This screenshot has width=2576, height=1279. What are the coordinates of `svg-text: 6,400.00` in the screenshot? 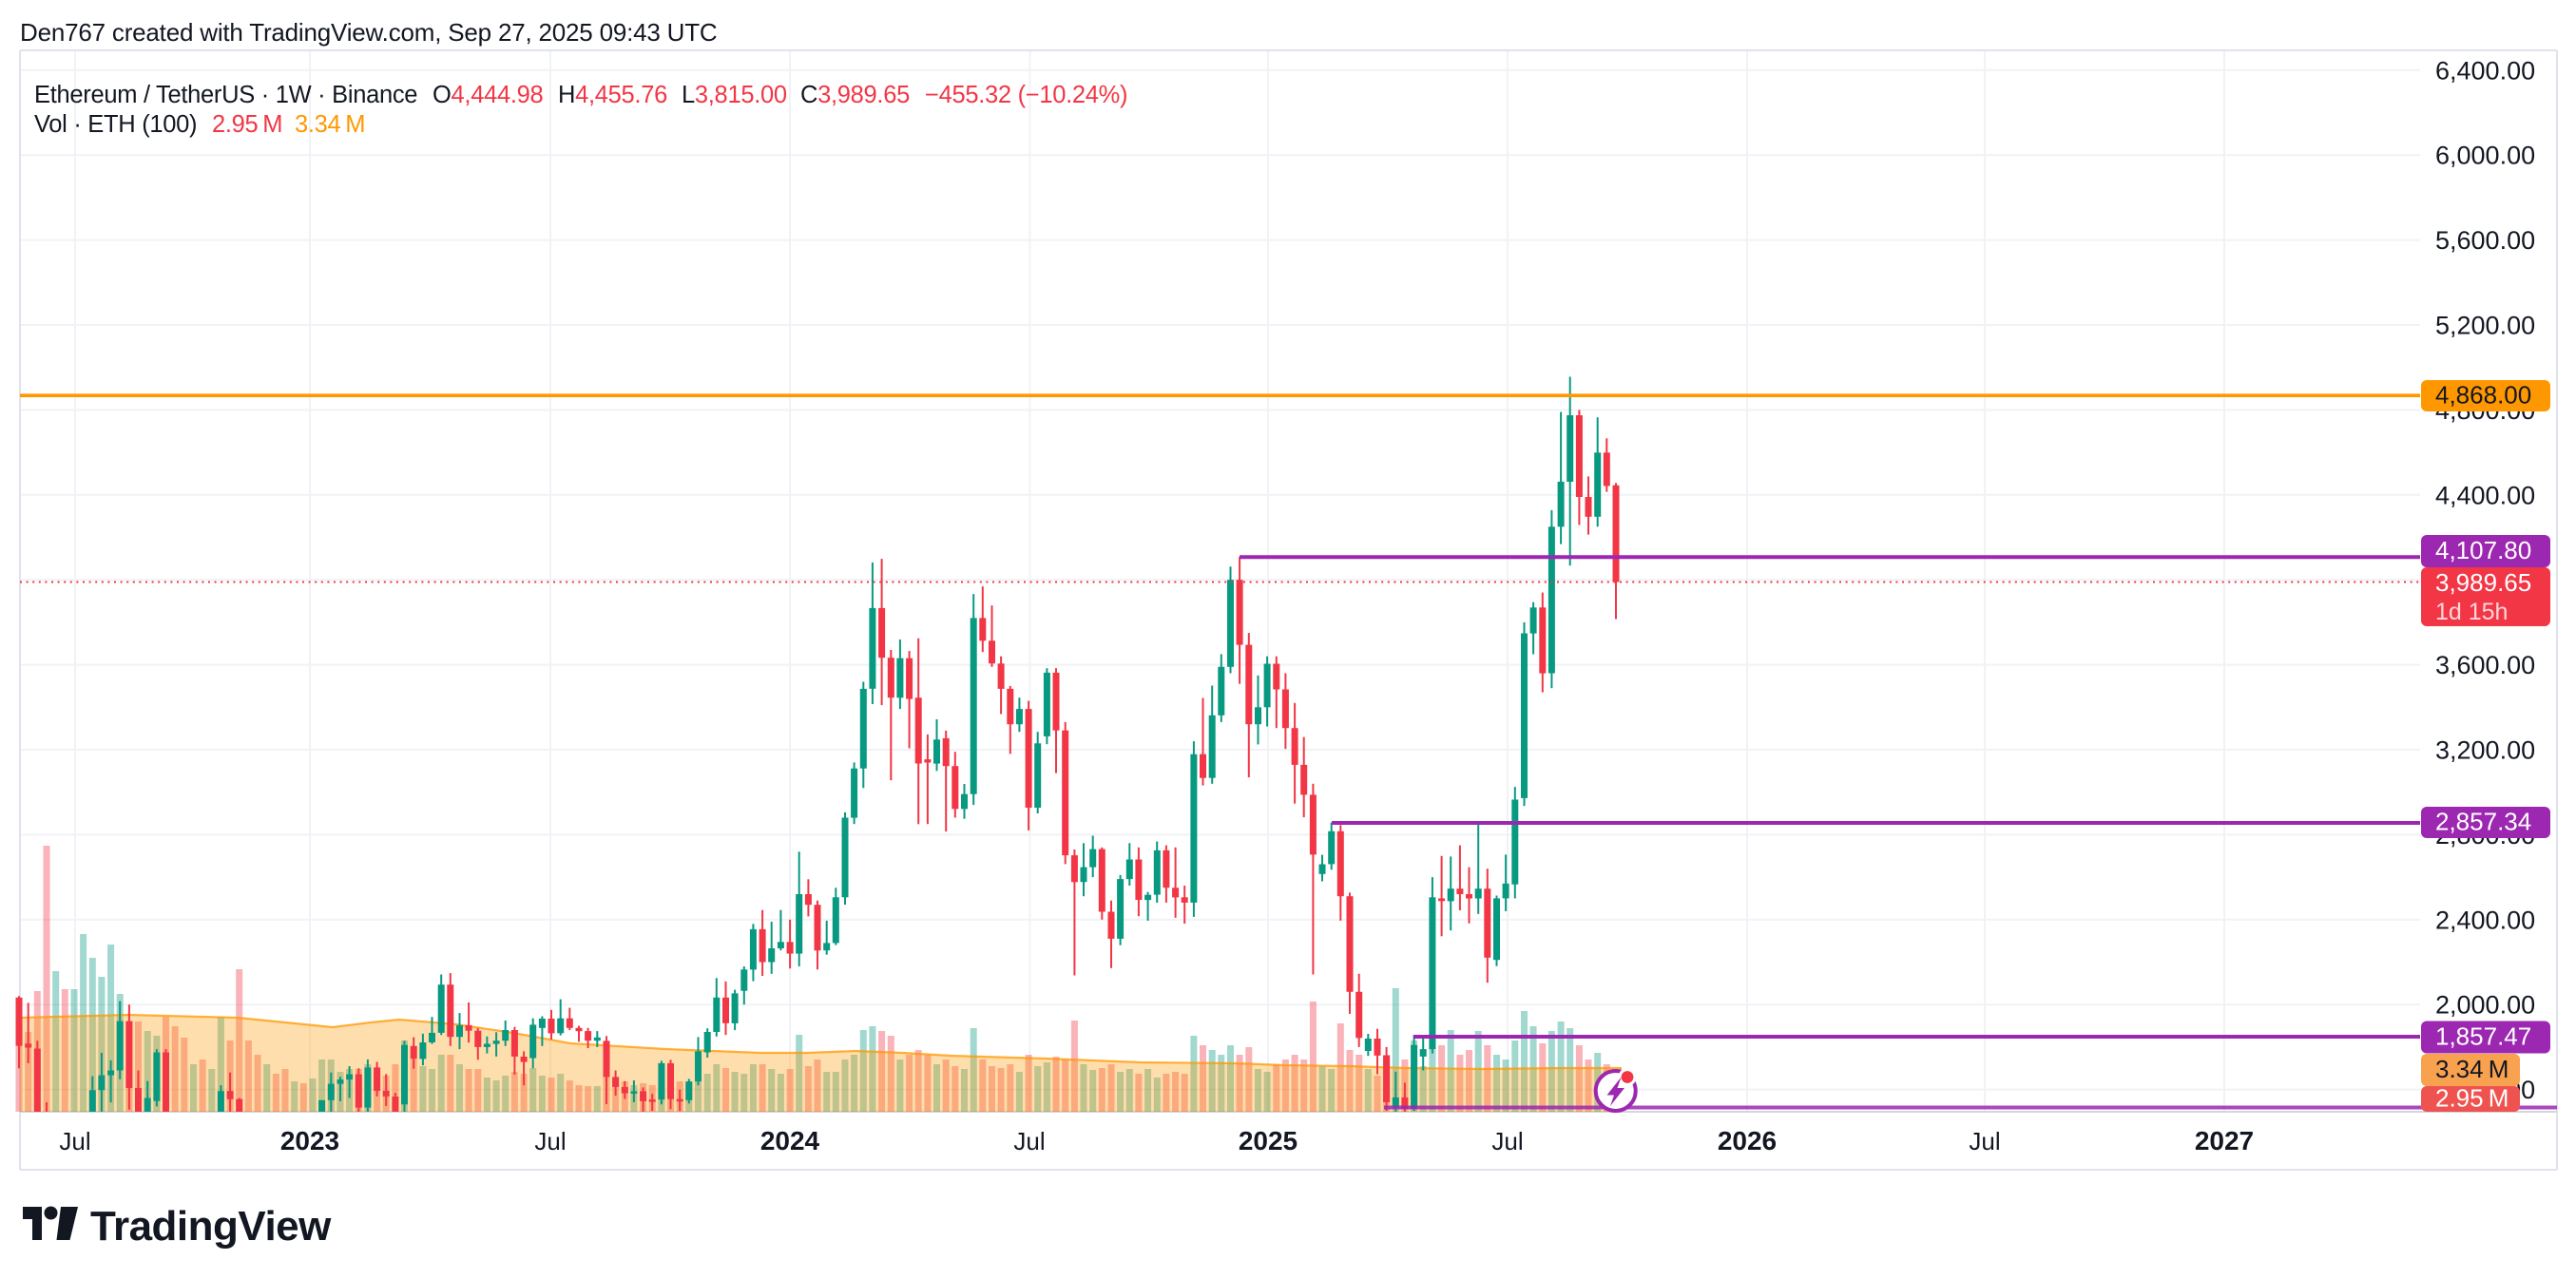 It's located at (2485, 70).